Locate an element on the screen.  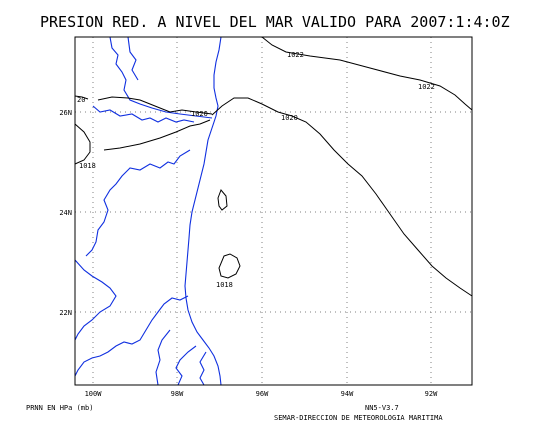
contour-label: 20 is located at coordinates (81, 100).